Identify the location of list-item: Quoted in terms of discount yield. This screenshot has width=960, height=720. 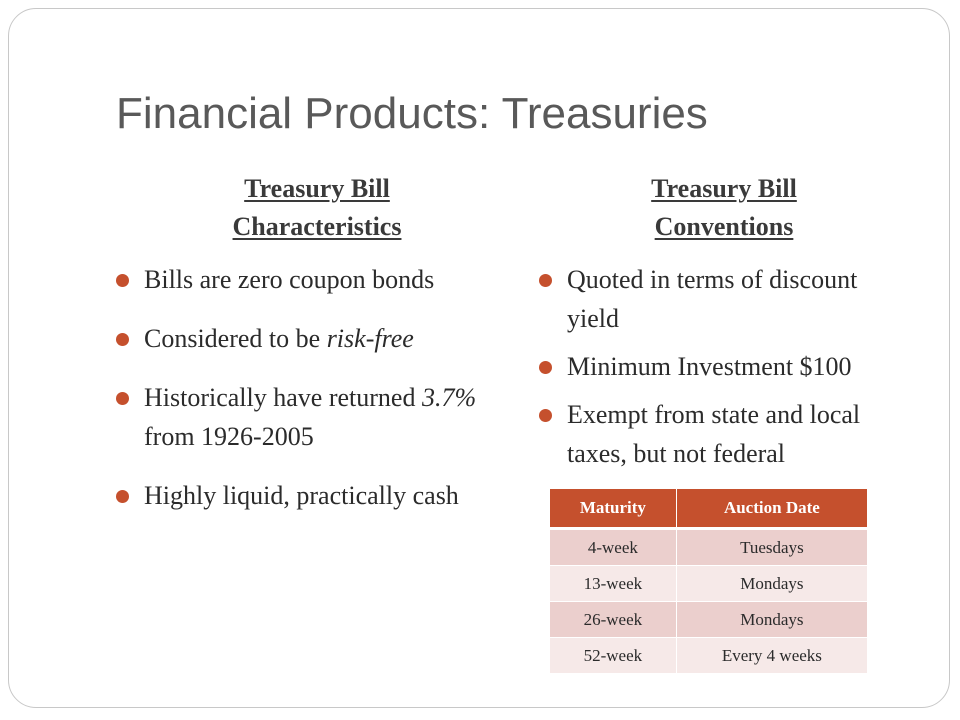
(726, 299).